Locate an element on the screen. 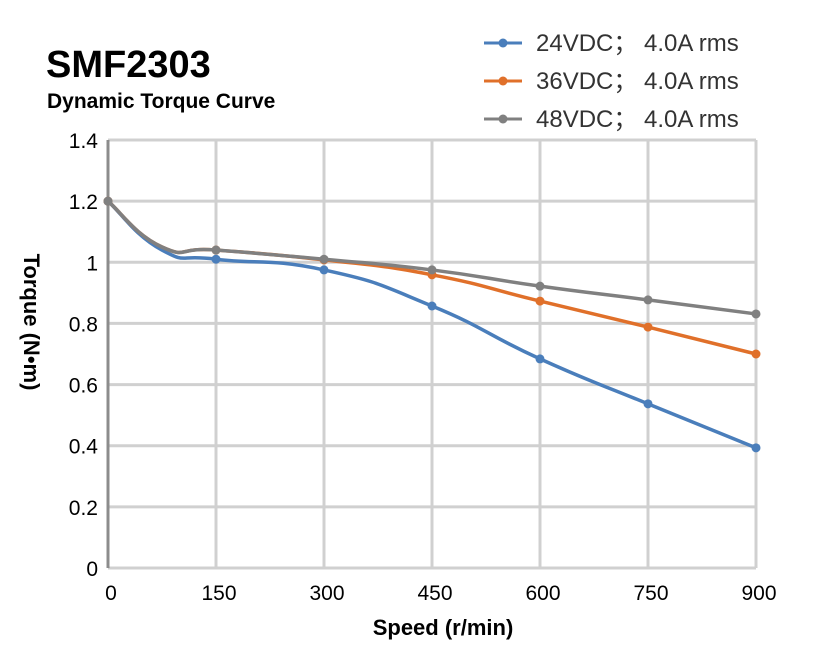 This screenshot has width=831, height=660. chart-title: SMF2303 is located at coordinates (128, 65).